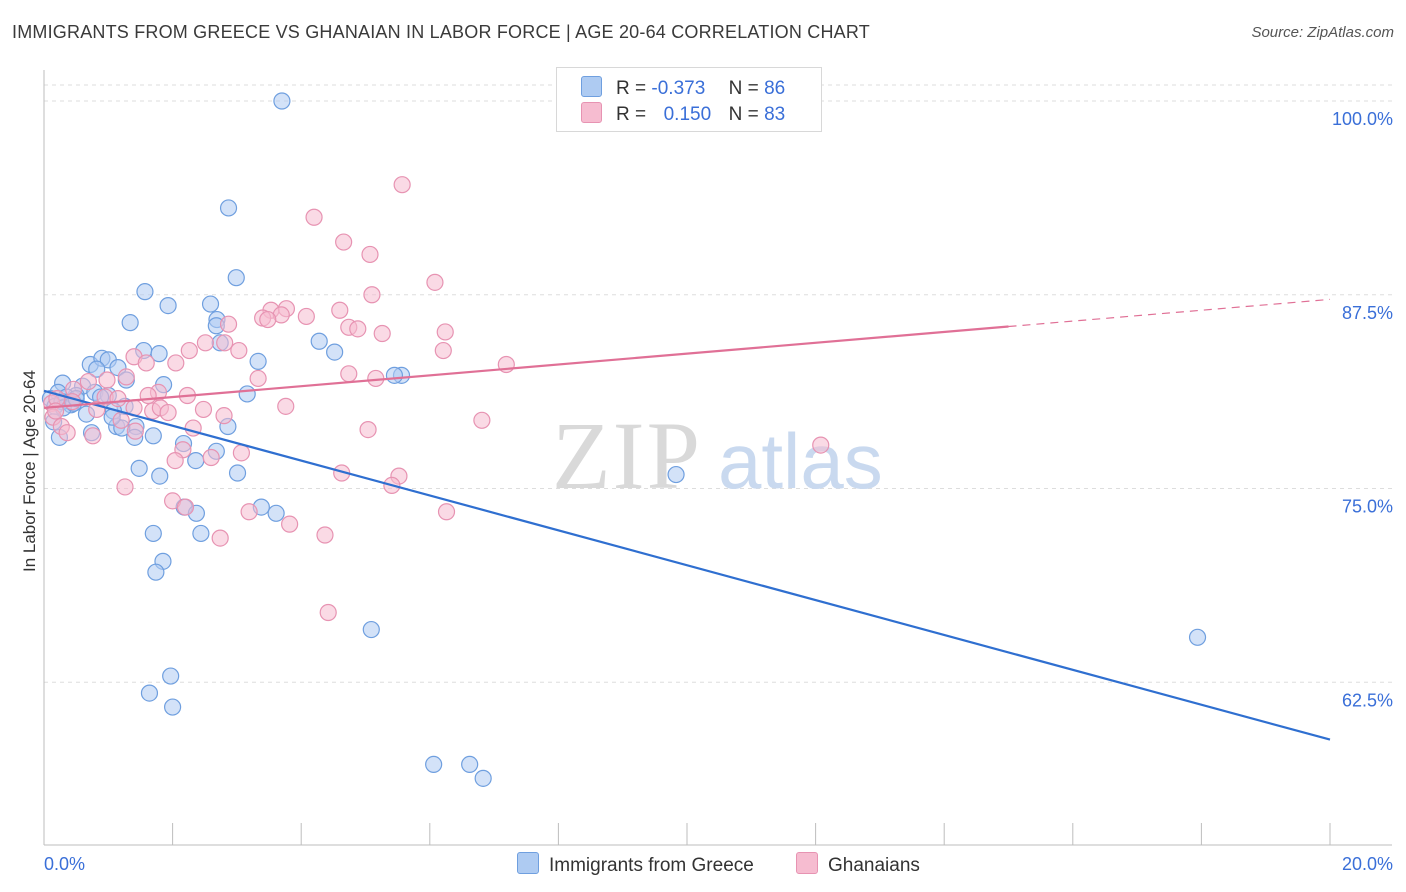  I want to click on y-tick-label: 75.0%, so click(1367, 507).